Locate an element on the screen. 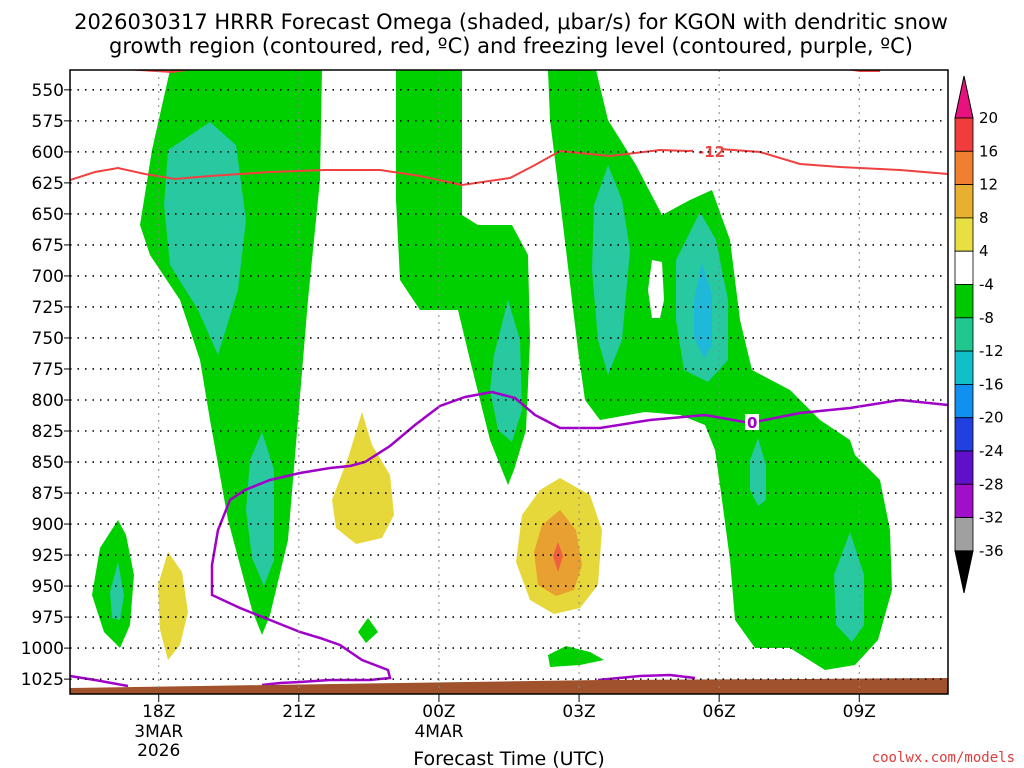 This screenshot has width=1024, height=768. y-tick-label: 725 is located at coordinates (48, 308).